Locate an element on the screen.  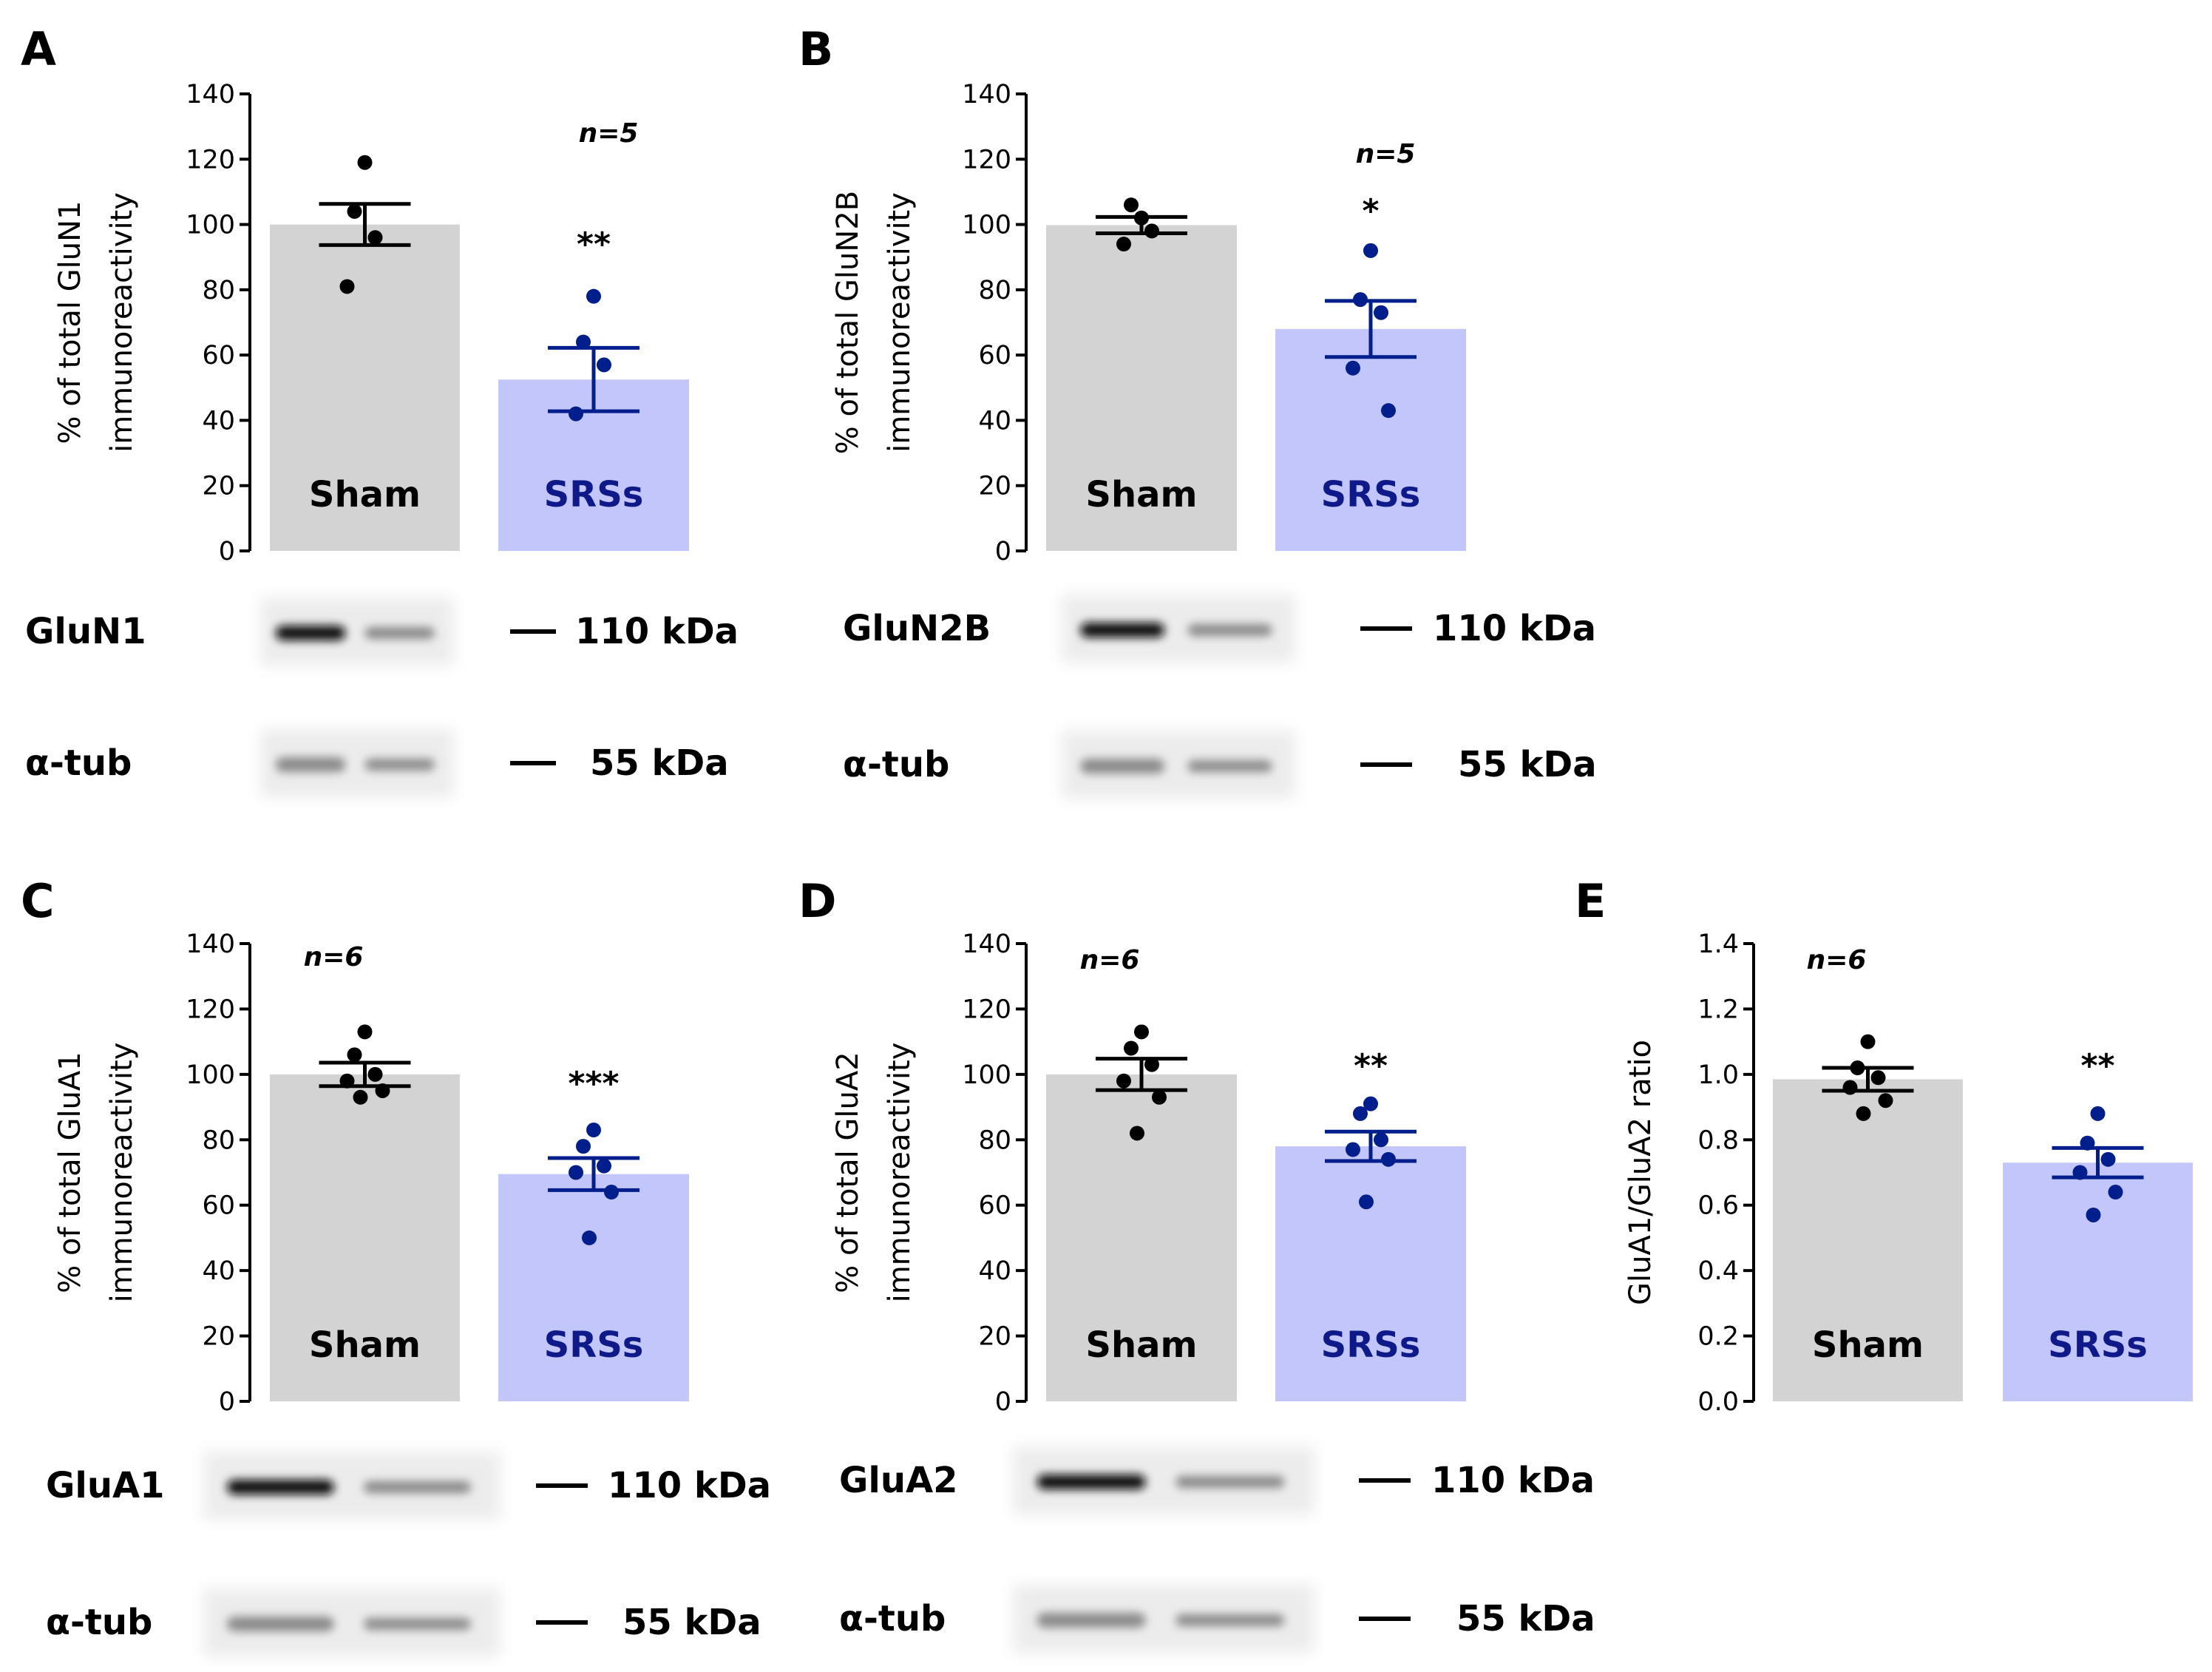
panel-letter: A is located at coordinates (38, 49).